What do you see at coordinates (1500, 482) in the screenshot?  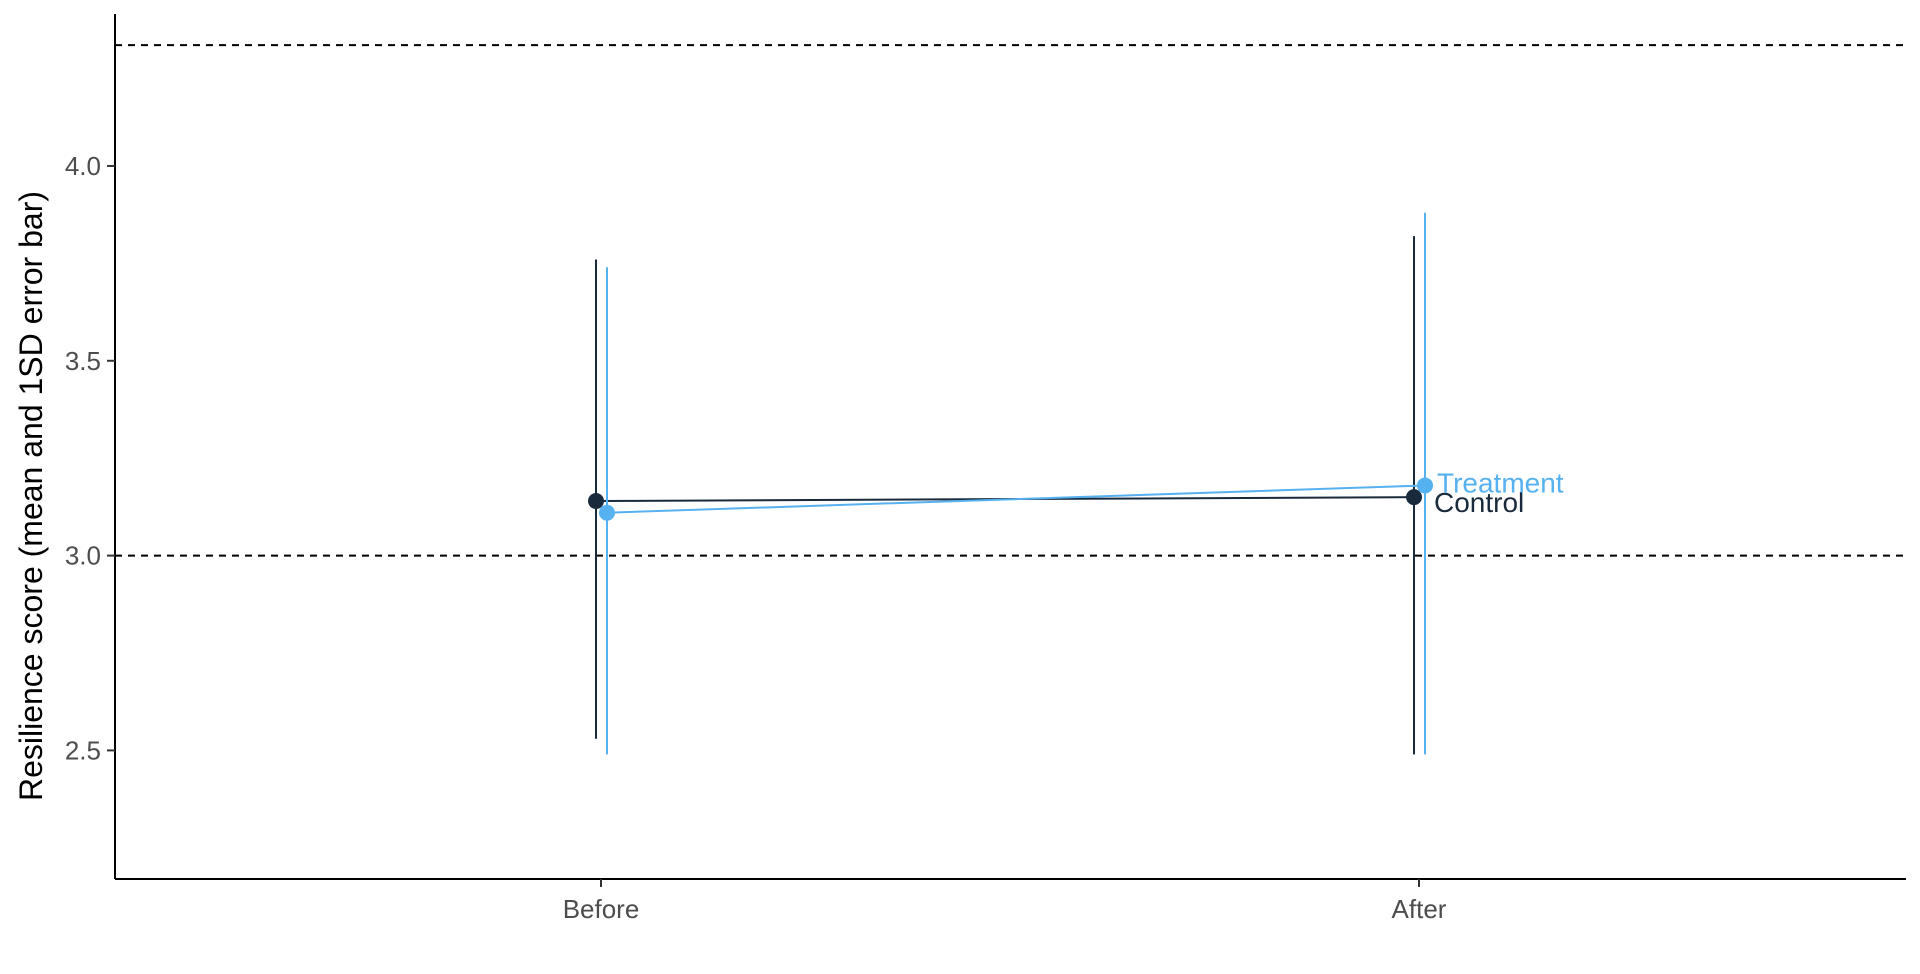 I see `series-label: Treatment` at bounding box center [1500, 482].